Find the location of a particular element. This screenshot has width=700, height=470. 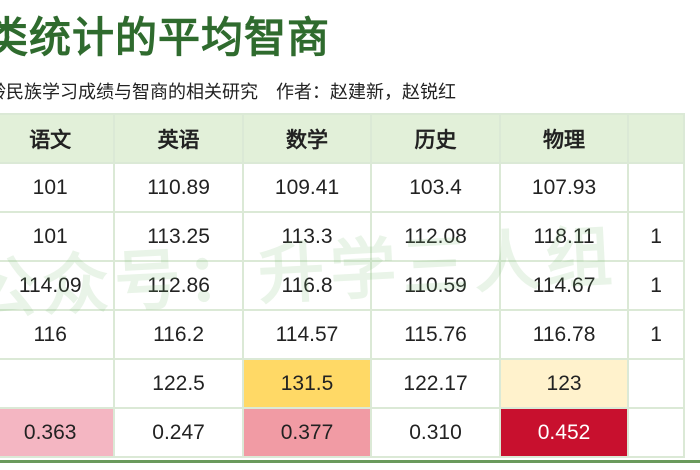

table-cell: 131.5 is located at coordinates (307, 383).